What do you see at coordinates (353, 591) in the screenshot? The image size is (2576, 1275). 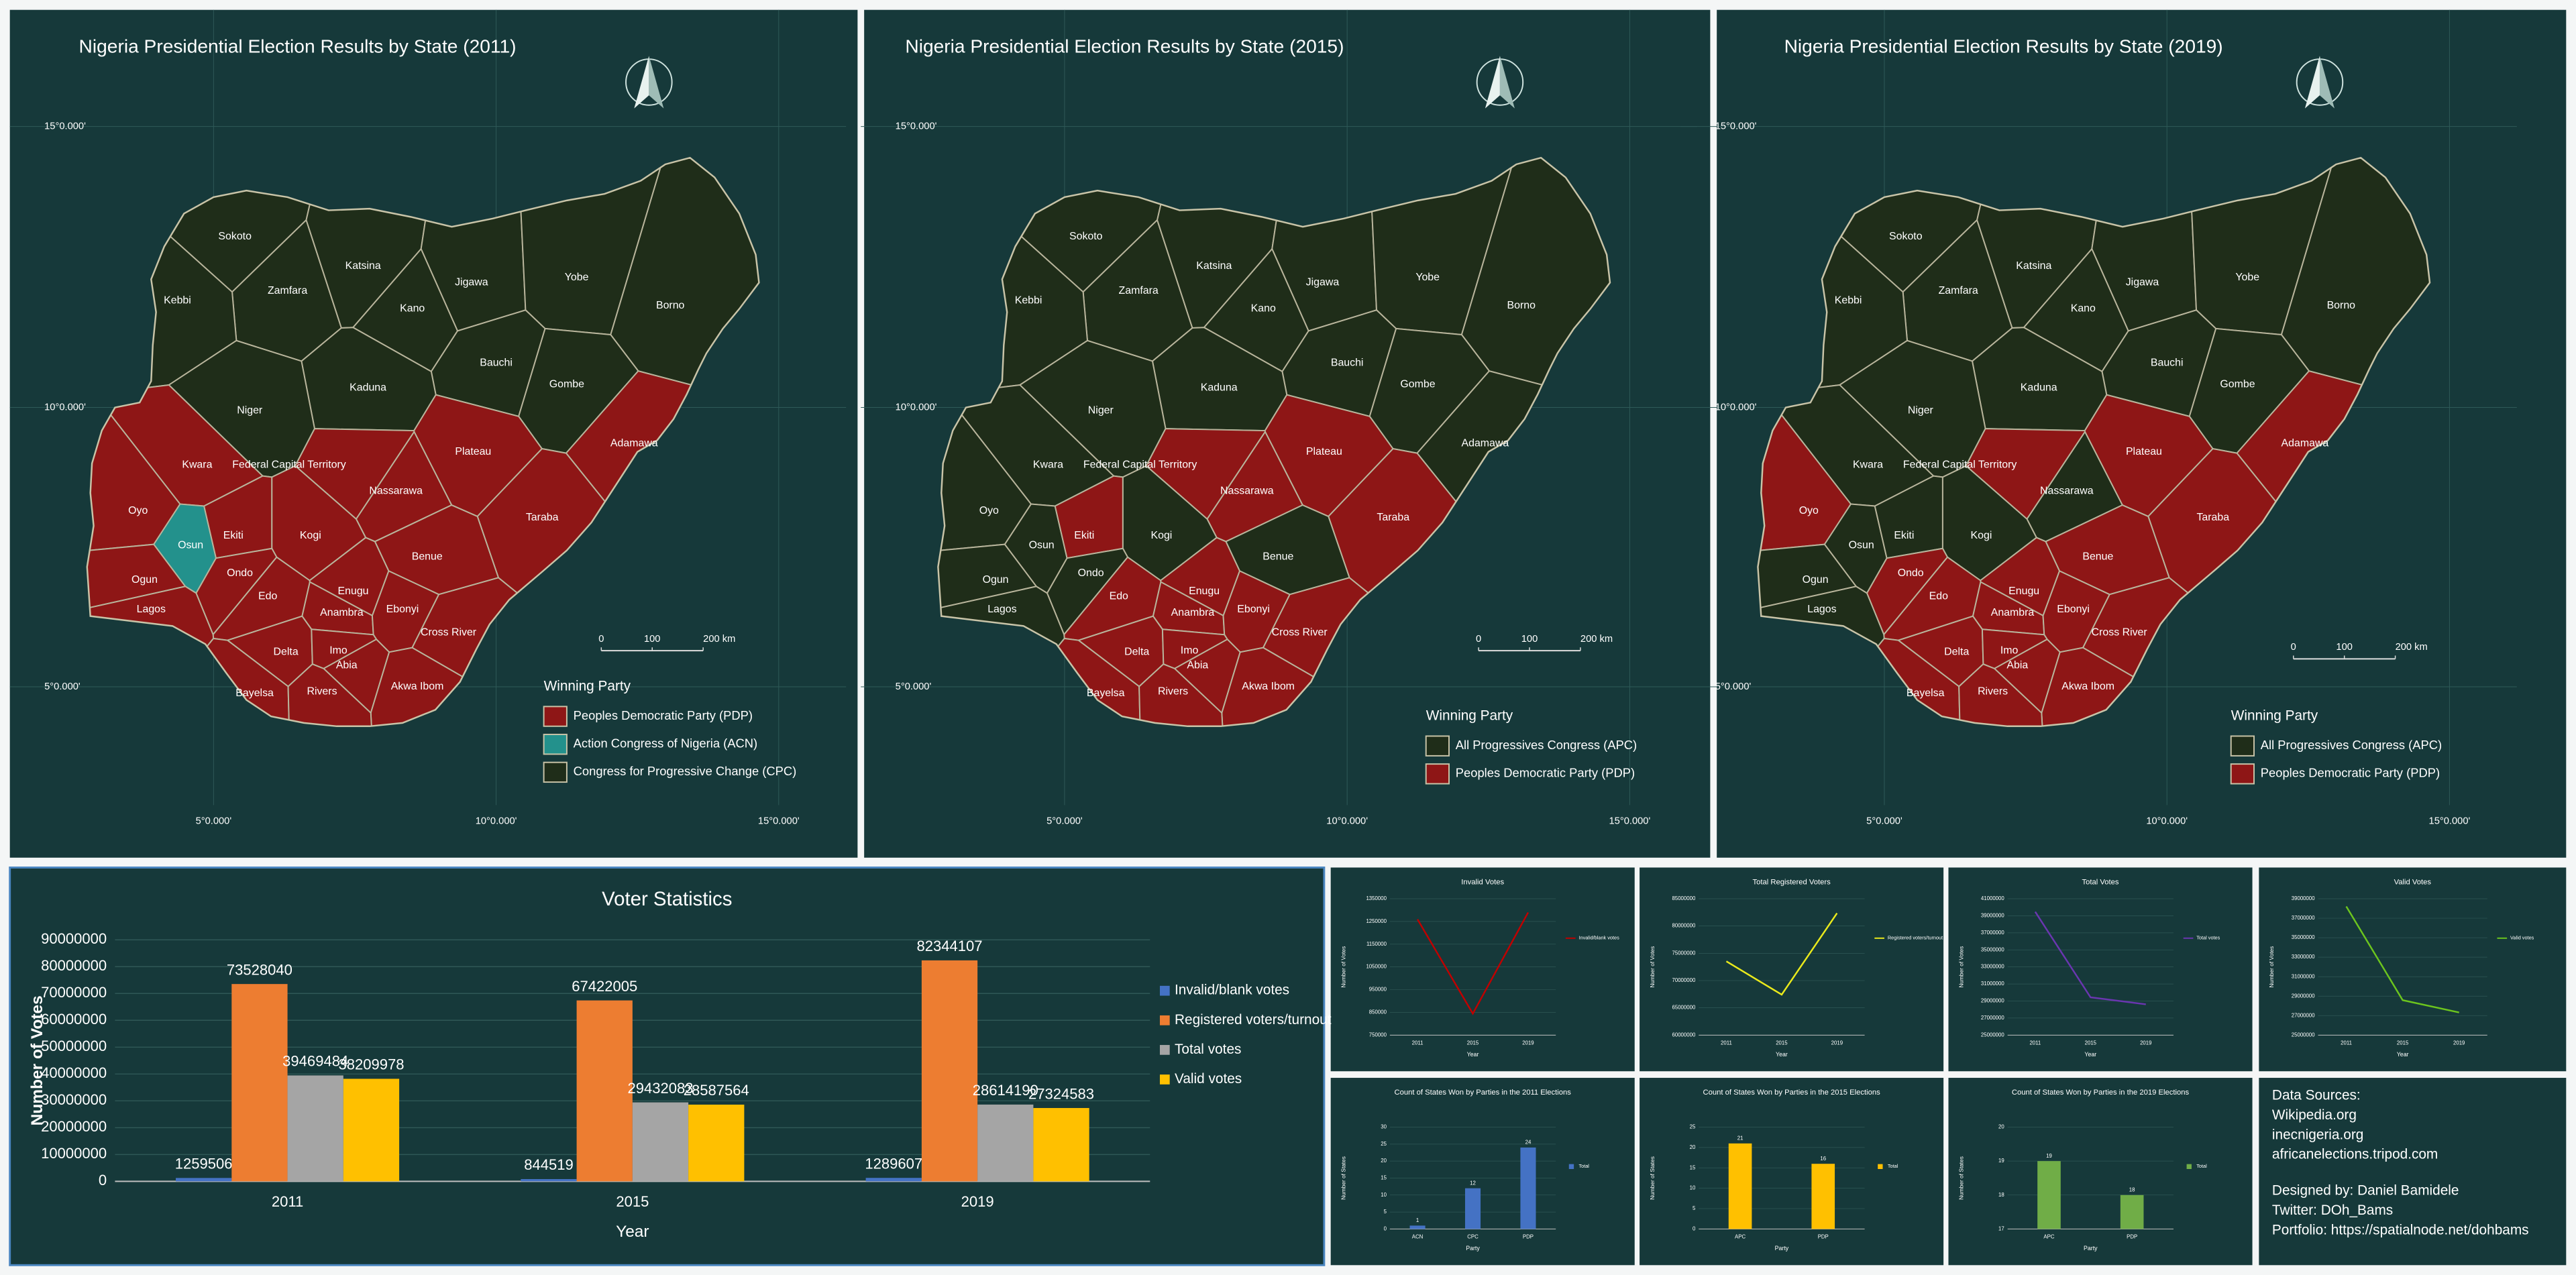 I see `state-label: Enugu` at bounding box center [353, 591].